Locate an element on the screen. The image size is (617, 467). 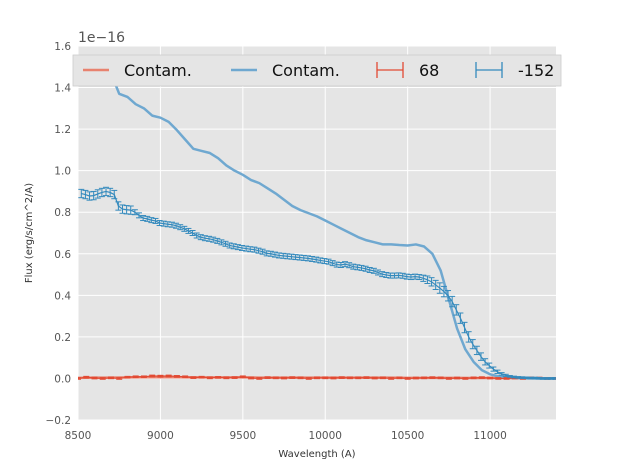
x-tick-label: 9500 is located at coordinates (242, 436).